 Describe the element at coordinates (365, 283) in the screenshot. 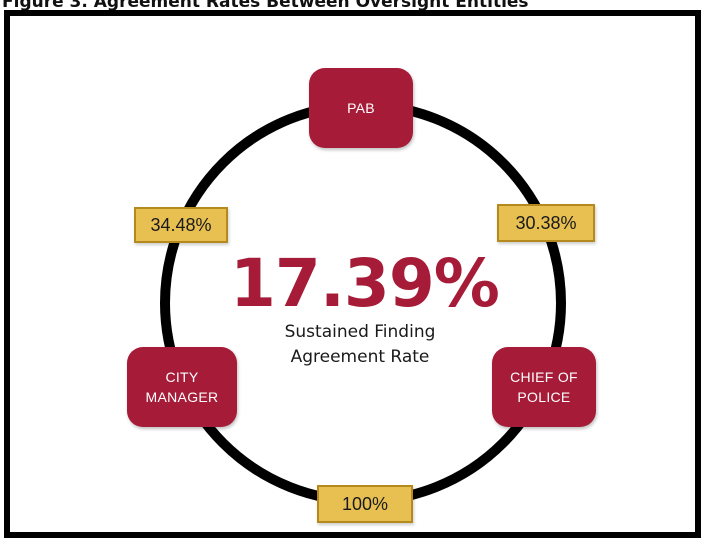

I see `sustained-finding-agreement-rate-value: 17.39%` at that location.